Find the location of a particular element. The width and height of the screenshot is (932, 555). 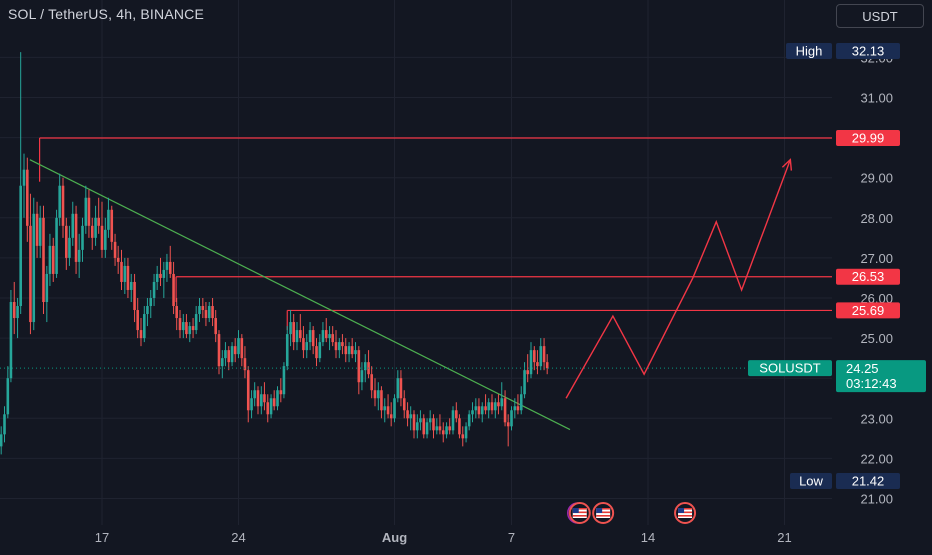

time-axis: 17 24 Aug 7 14 21 is located at coordinates (443, 537).